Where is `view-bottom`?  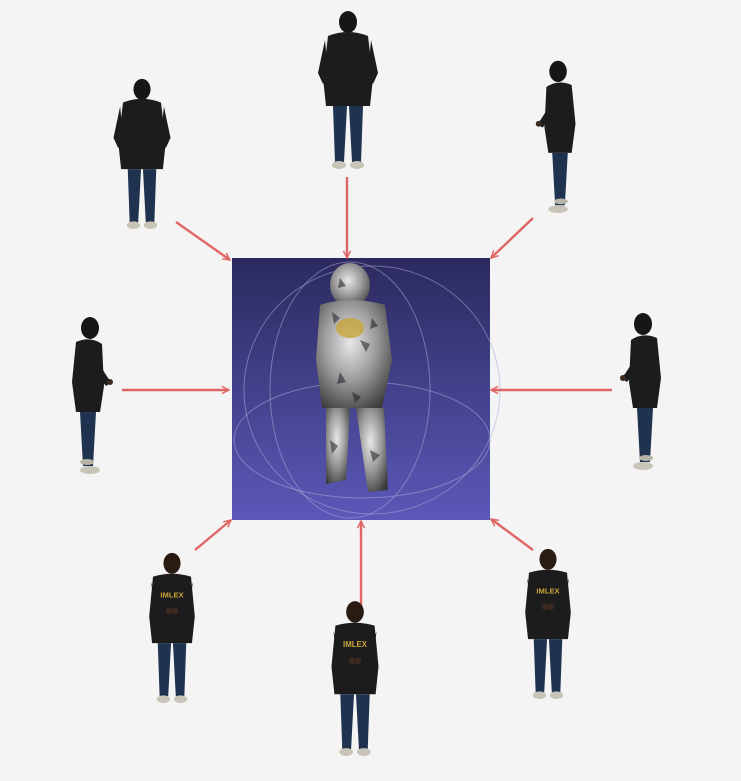
view-bottom is located at coordinates (355, 678).